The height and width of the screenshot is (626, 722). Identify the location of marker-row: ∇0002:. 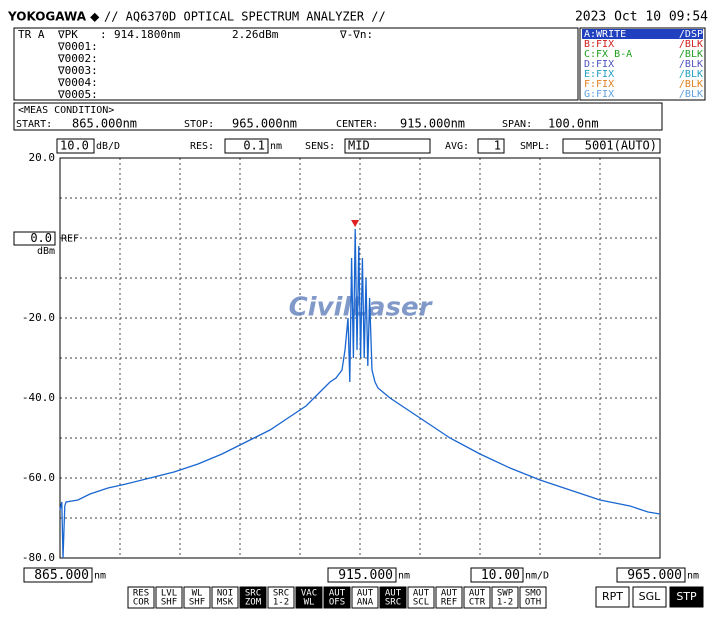
(77, 58).